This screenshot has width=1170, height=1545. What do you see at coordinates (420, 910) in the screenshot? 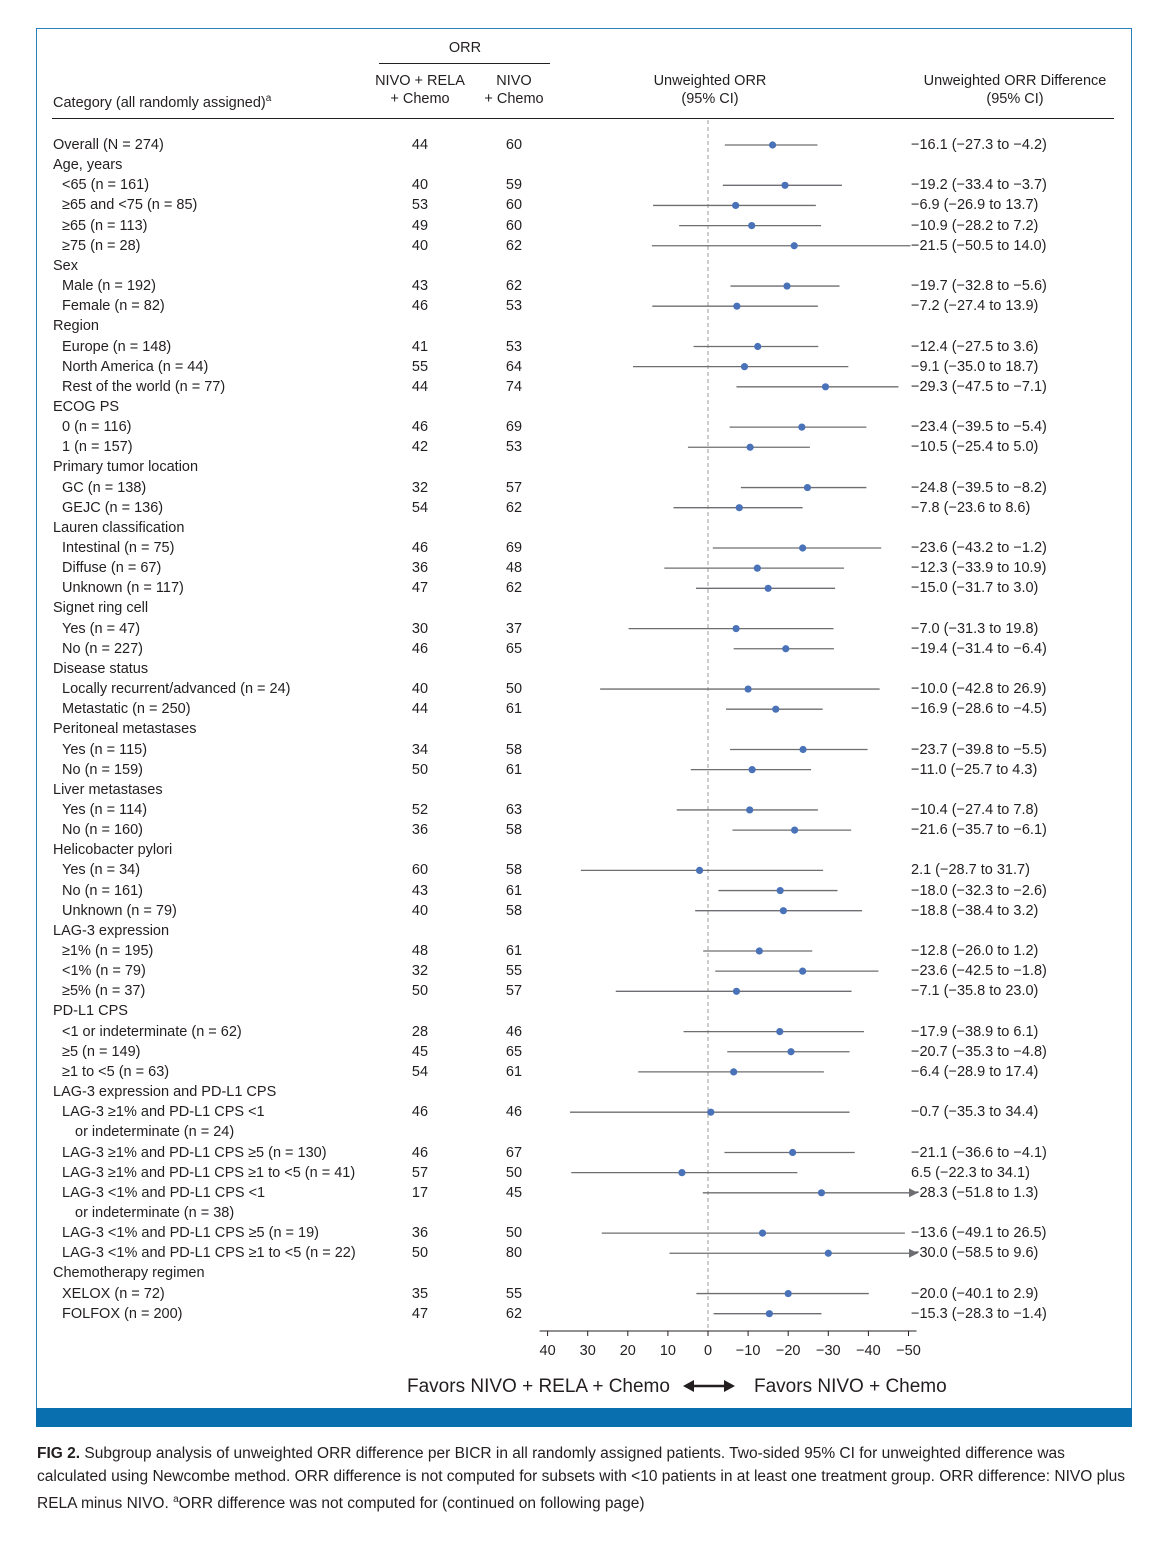
I see `nivo-rela-orr: 40` at bounding box center [420, 910].